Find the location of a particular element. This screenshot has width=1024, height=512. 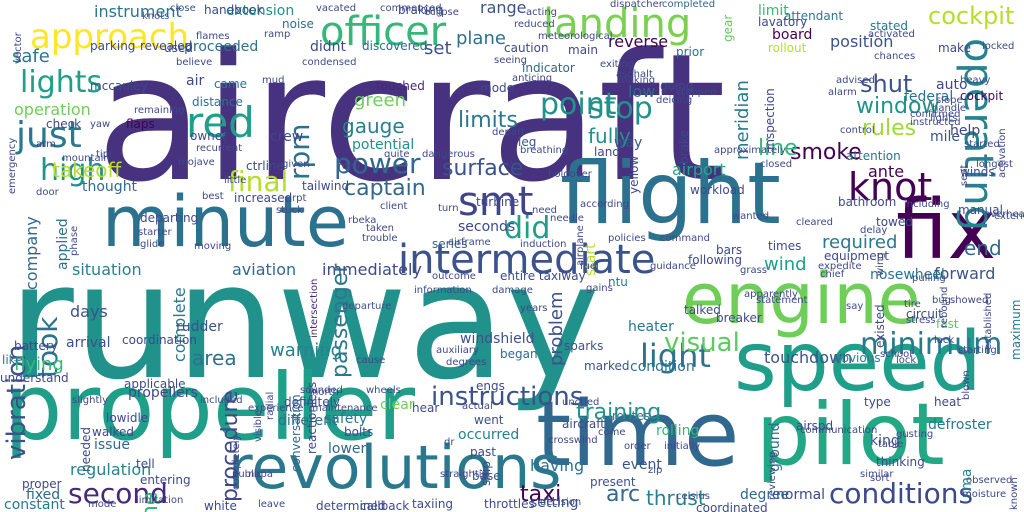

word: stated is located at coordinates (889, 26).